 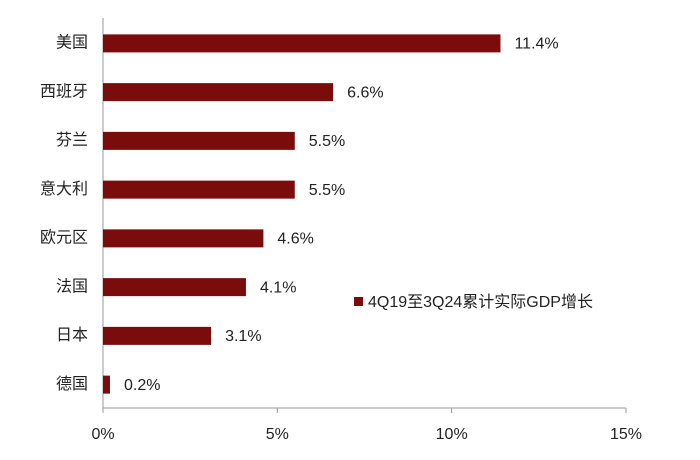 I want to click on legend: 4Q19至3Q24累计实际GDP增长, so click(x=490, y=303).